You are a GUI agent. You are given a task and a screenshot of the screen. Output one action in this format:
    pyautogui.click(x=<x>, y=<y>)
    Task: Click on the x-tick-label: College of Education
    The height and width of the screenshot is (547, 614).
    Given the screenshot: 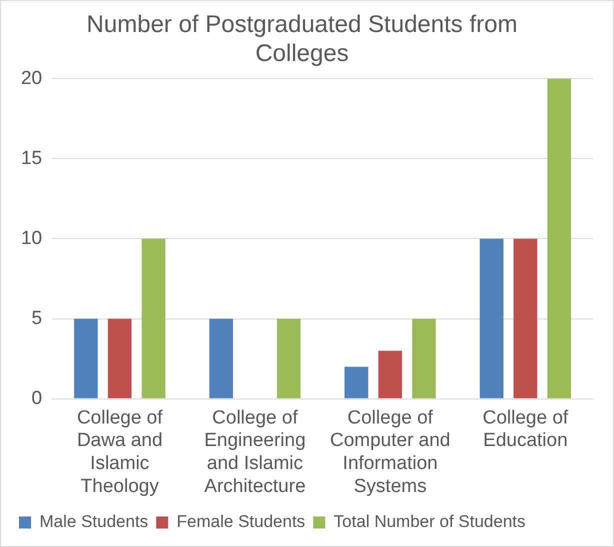 What is the action you would take?
    pyautogui.click(x=525, y=429)
    